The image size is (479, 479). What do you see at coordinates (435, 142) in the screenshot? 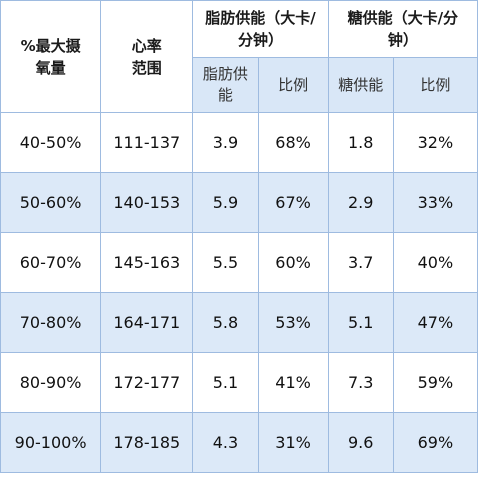
I see `cell-sugar-ratio: 32%` at bounding box center [435, 142].